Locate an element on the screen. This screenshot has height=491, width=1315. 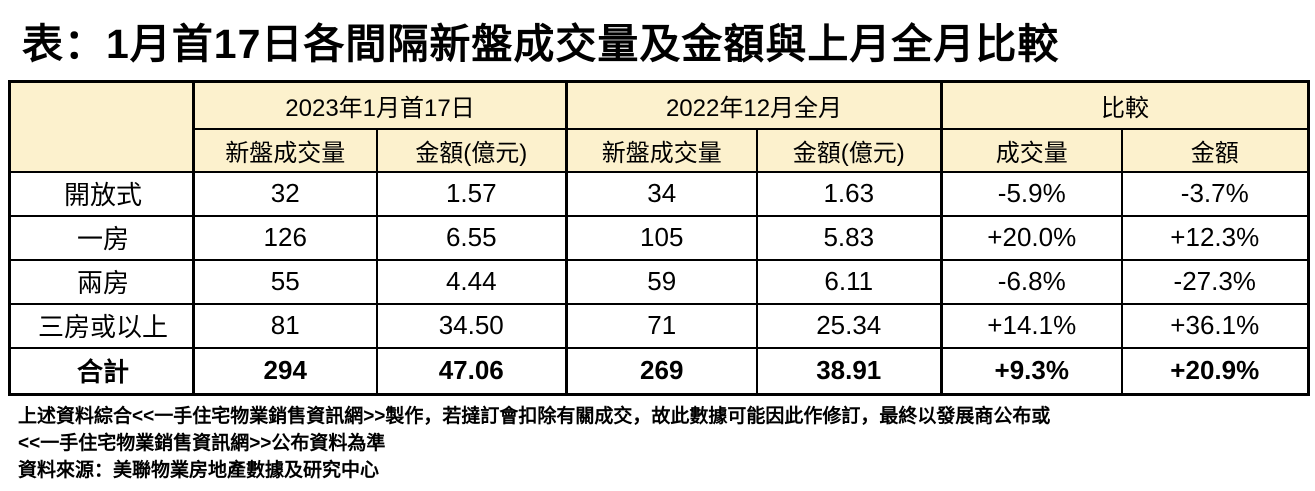
row-label: 三房或以上 is located at coordinates (101, 325).